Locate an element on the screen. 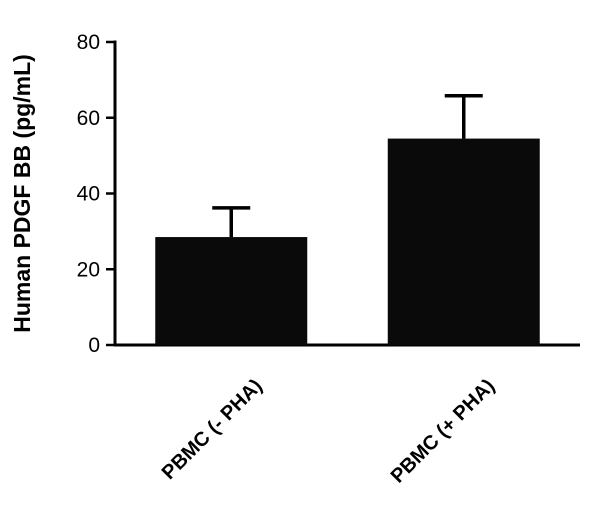 The image size is (600, 513). y-tick-label: 40 is located at coordinates (88, 194).